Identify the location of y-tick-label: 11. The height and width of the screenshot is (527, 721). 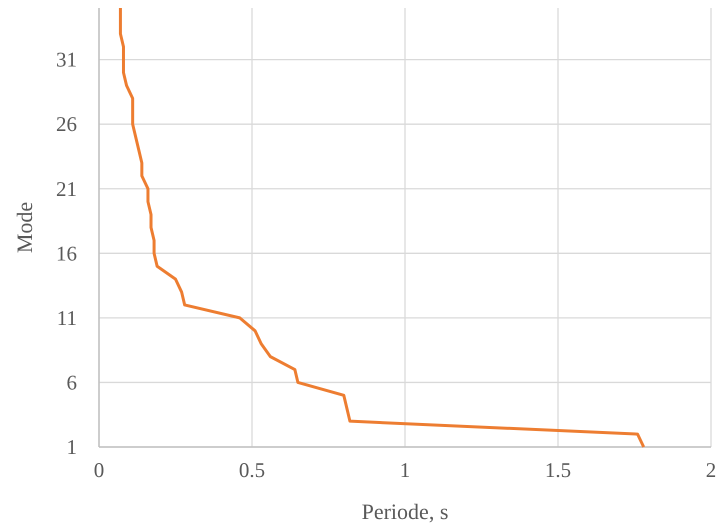
(66, 318).